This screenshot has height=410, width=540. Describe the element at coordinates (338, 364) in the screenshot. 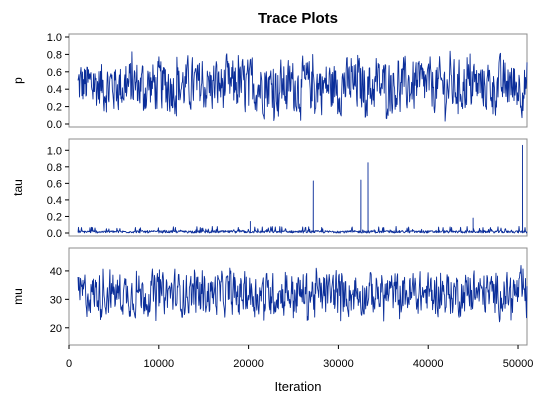

I see `x-tick-label-3: 30000` at that location.